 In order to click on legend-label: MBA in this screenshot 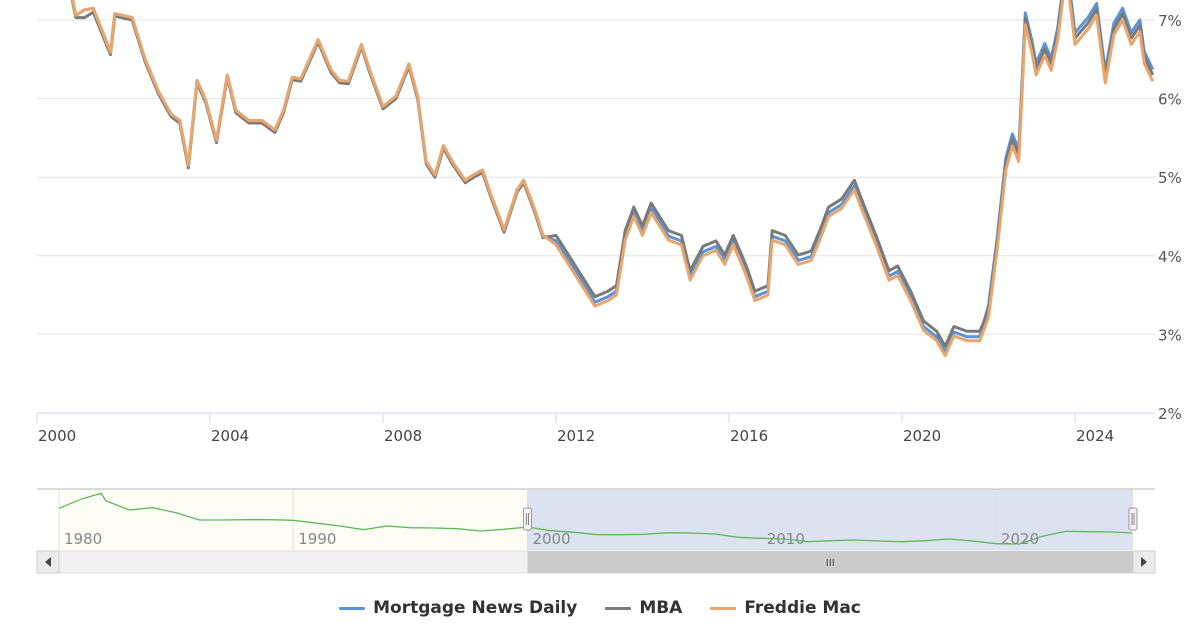, I will do `click(661, 608)`.